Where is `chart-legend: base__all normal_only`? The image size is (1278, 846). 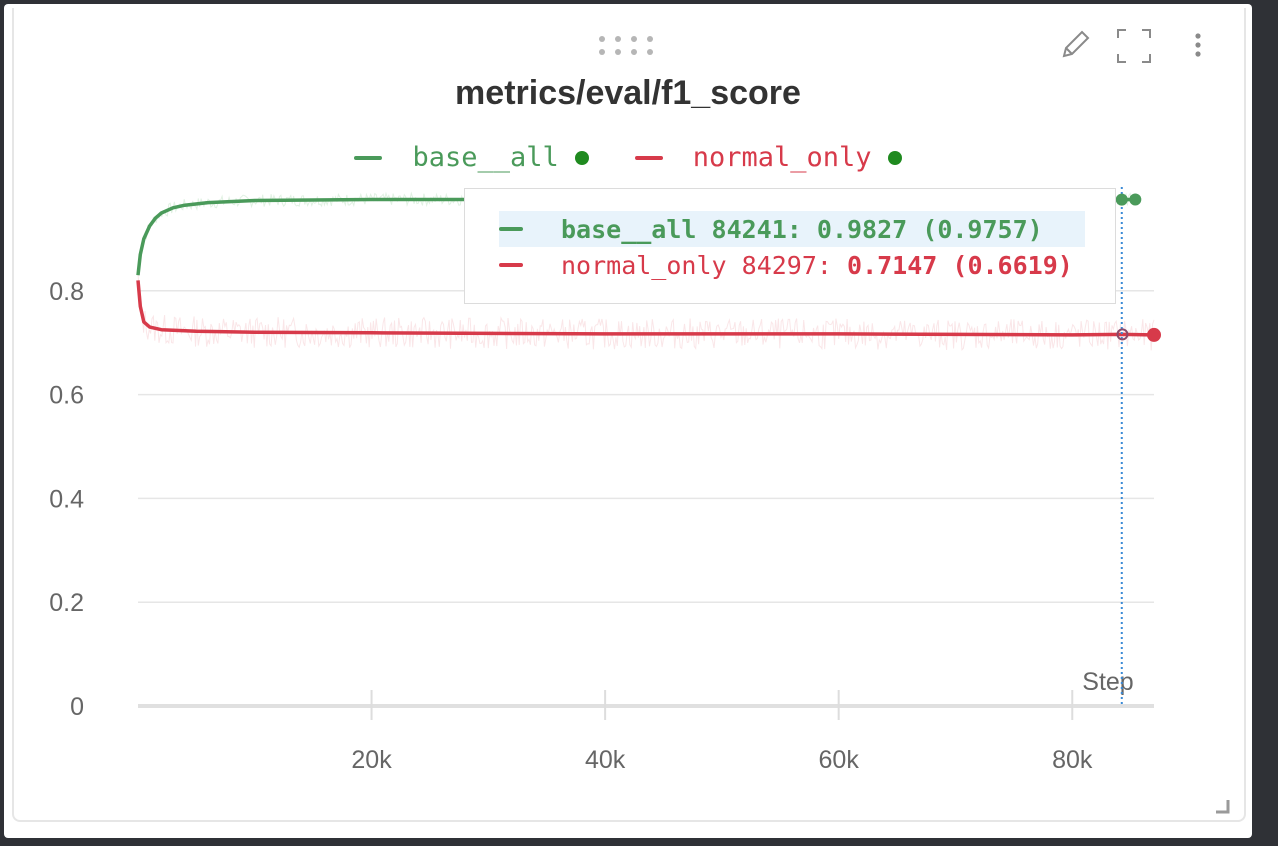 chart-legend: base__all normal_only is located at coordinates (628, 157).